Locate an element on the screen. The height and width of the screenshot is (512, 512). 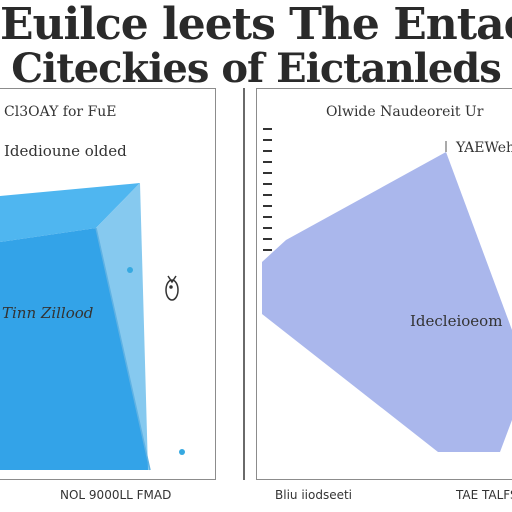
marker-dot-lower is located at coordinates (182, 452).